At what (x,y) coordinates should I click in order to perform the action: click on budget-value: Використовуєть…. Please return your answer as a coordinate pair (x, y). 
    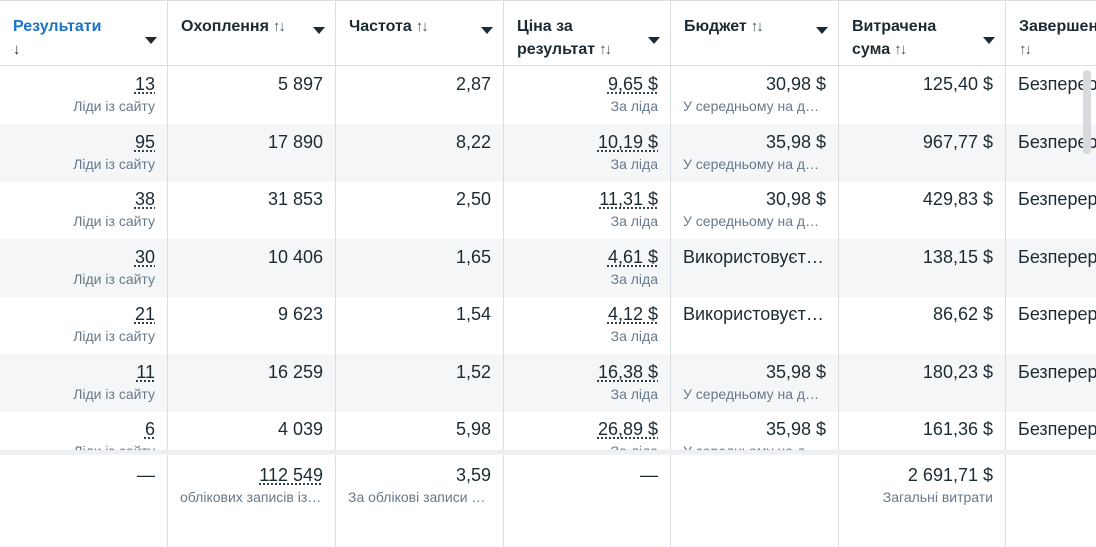
    Looking at the image, I should click on (754, 314).